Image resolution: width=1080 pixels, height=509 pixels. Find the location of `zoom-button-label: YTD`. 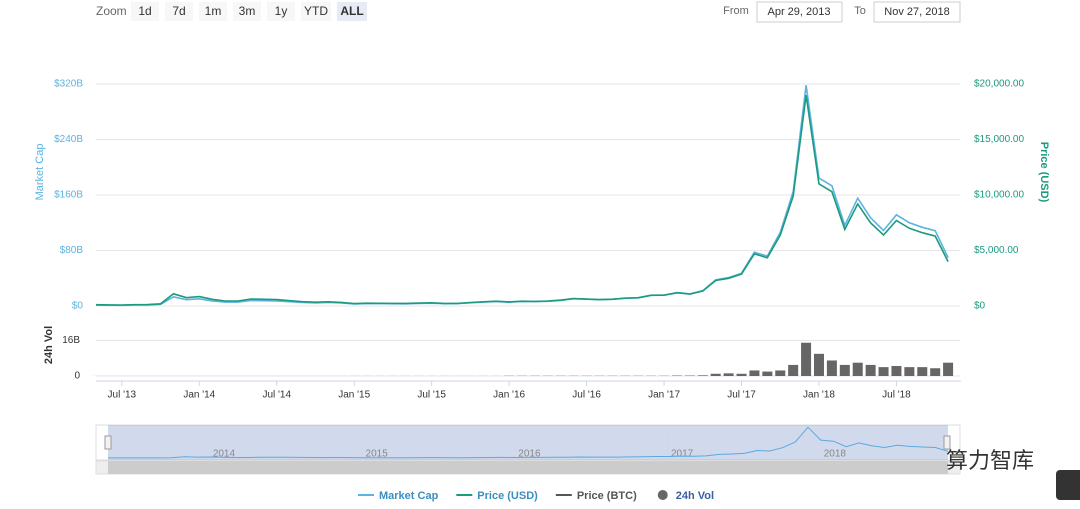

zoom-button-label: YTD is located at coordinates (316, 11).